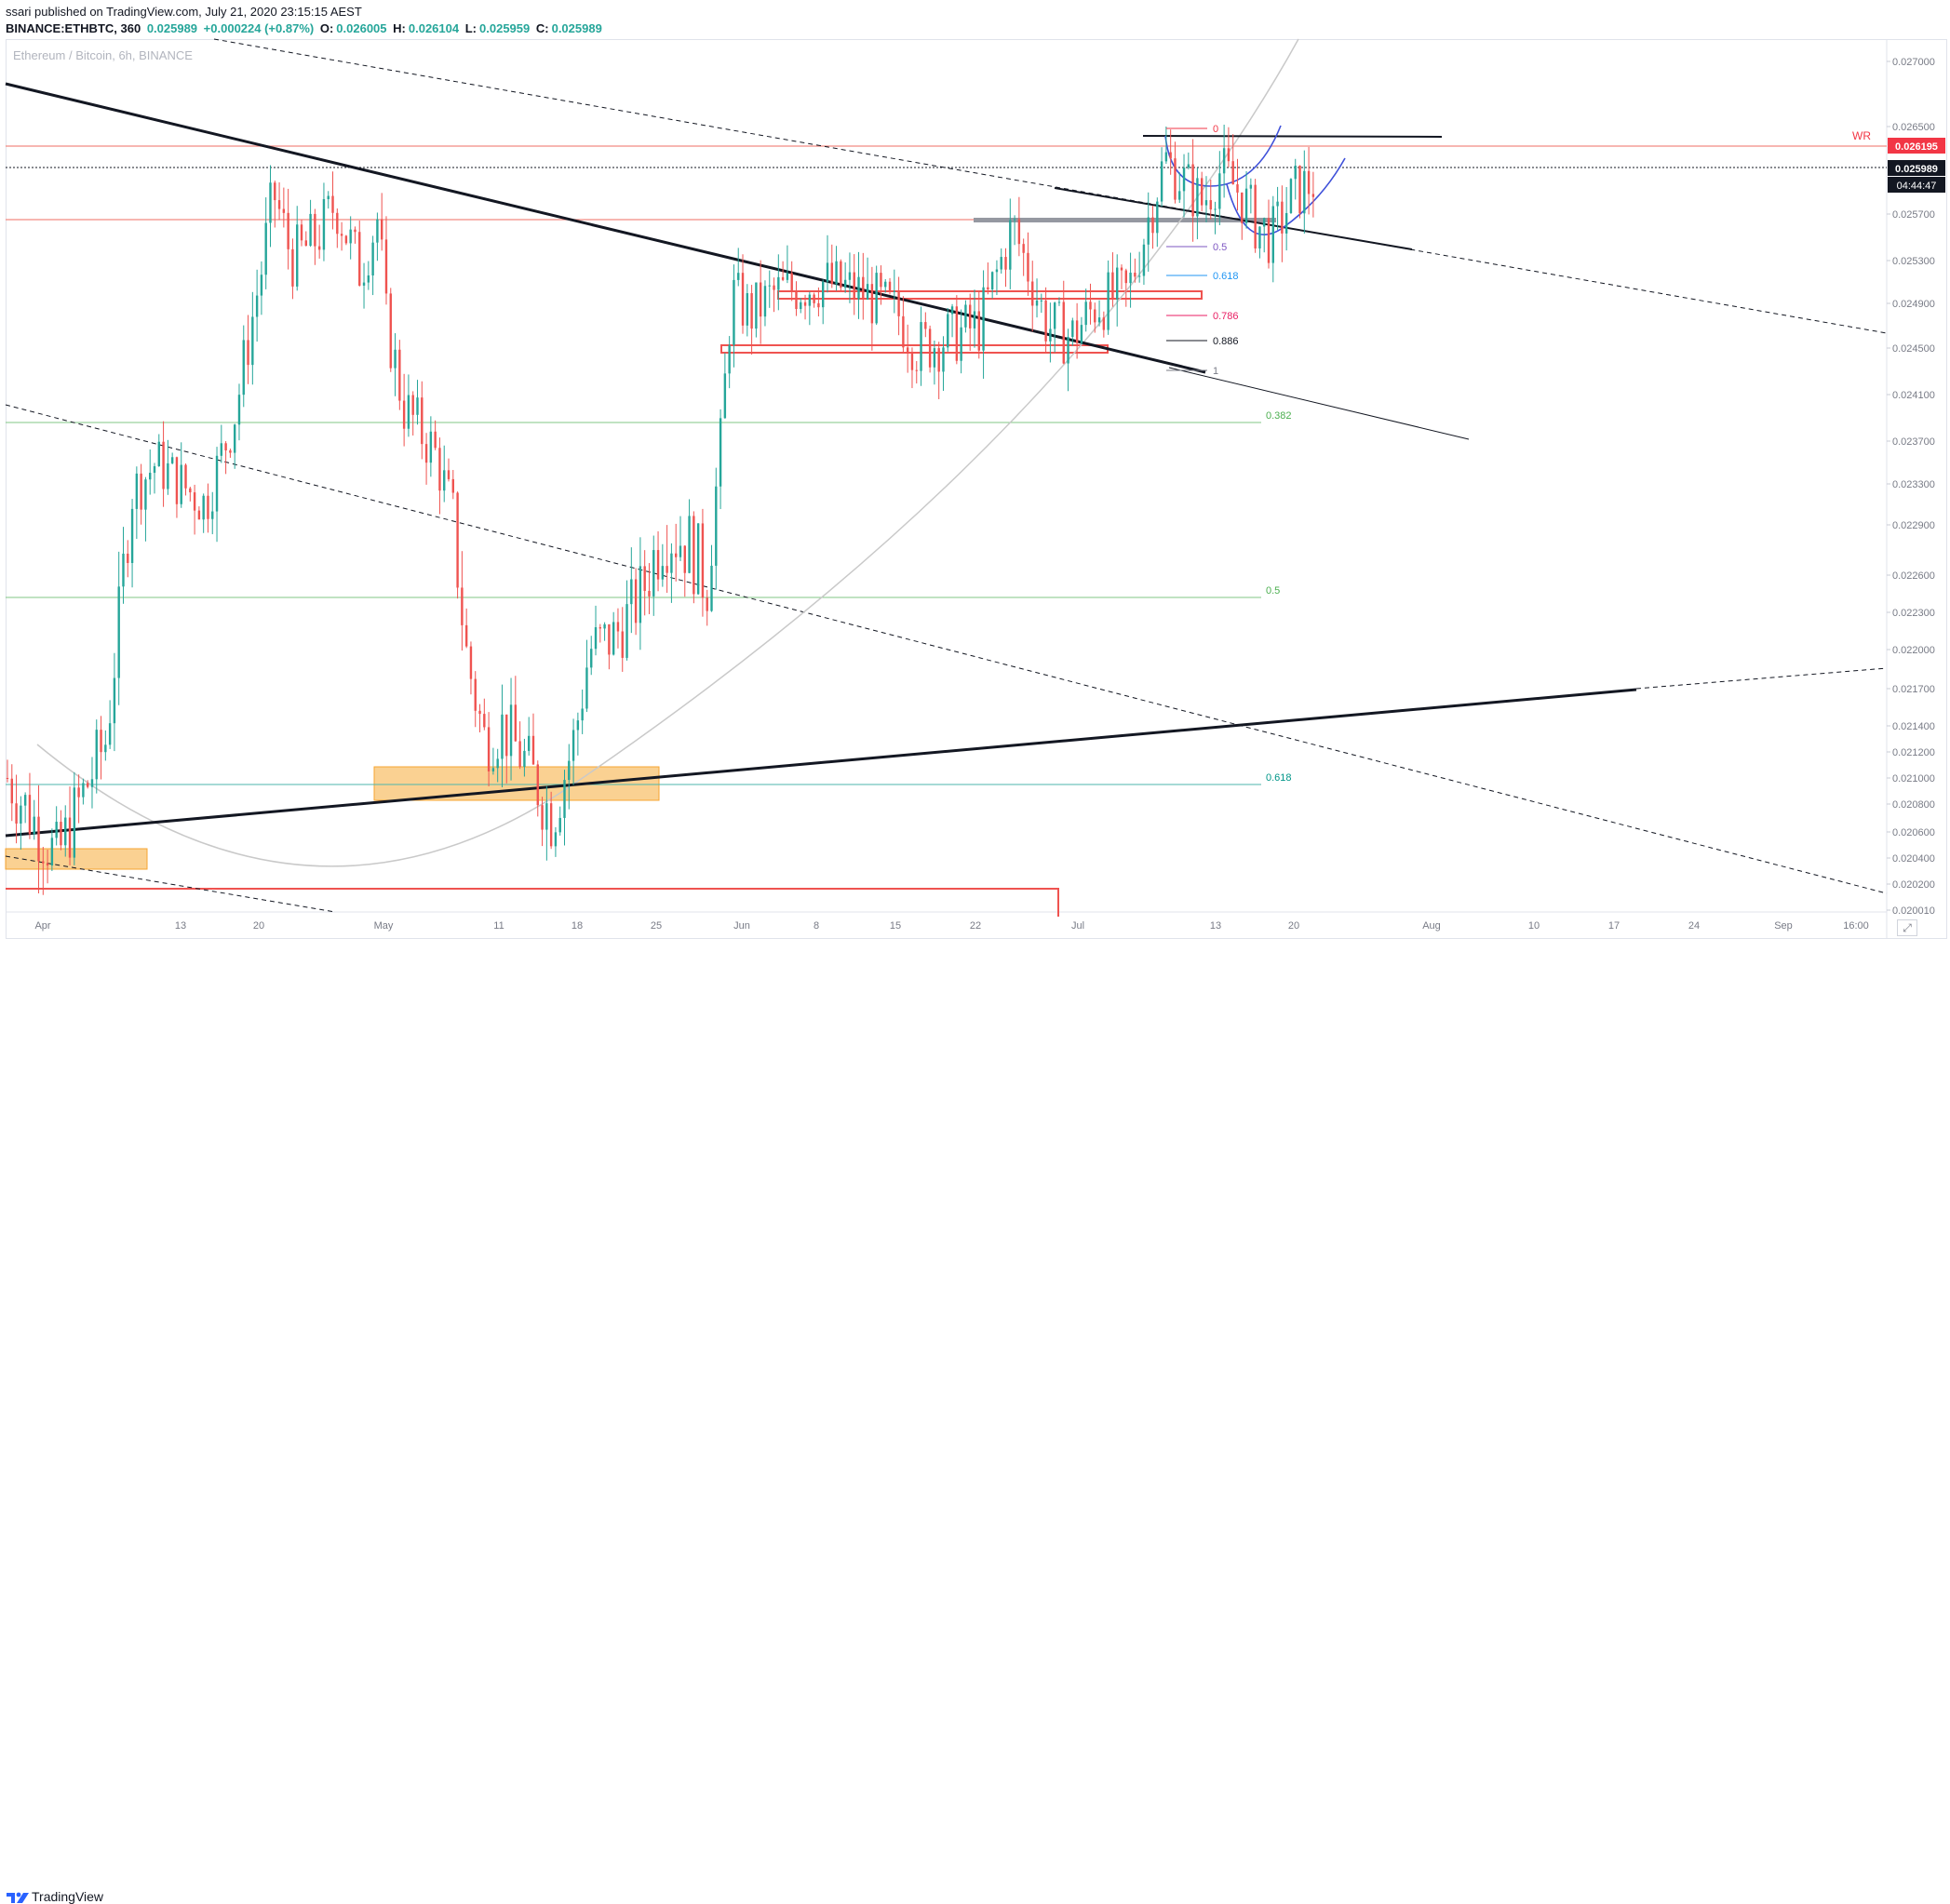 The image size is (1950, 1904). Describe the element at coordinates (1916, 169) in the screenshot. I see `price-tag-value: 0.025989` at that location.